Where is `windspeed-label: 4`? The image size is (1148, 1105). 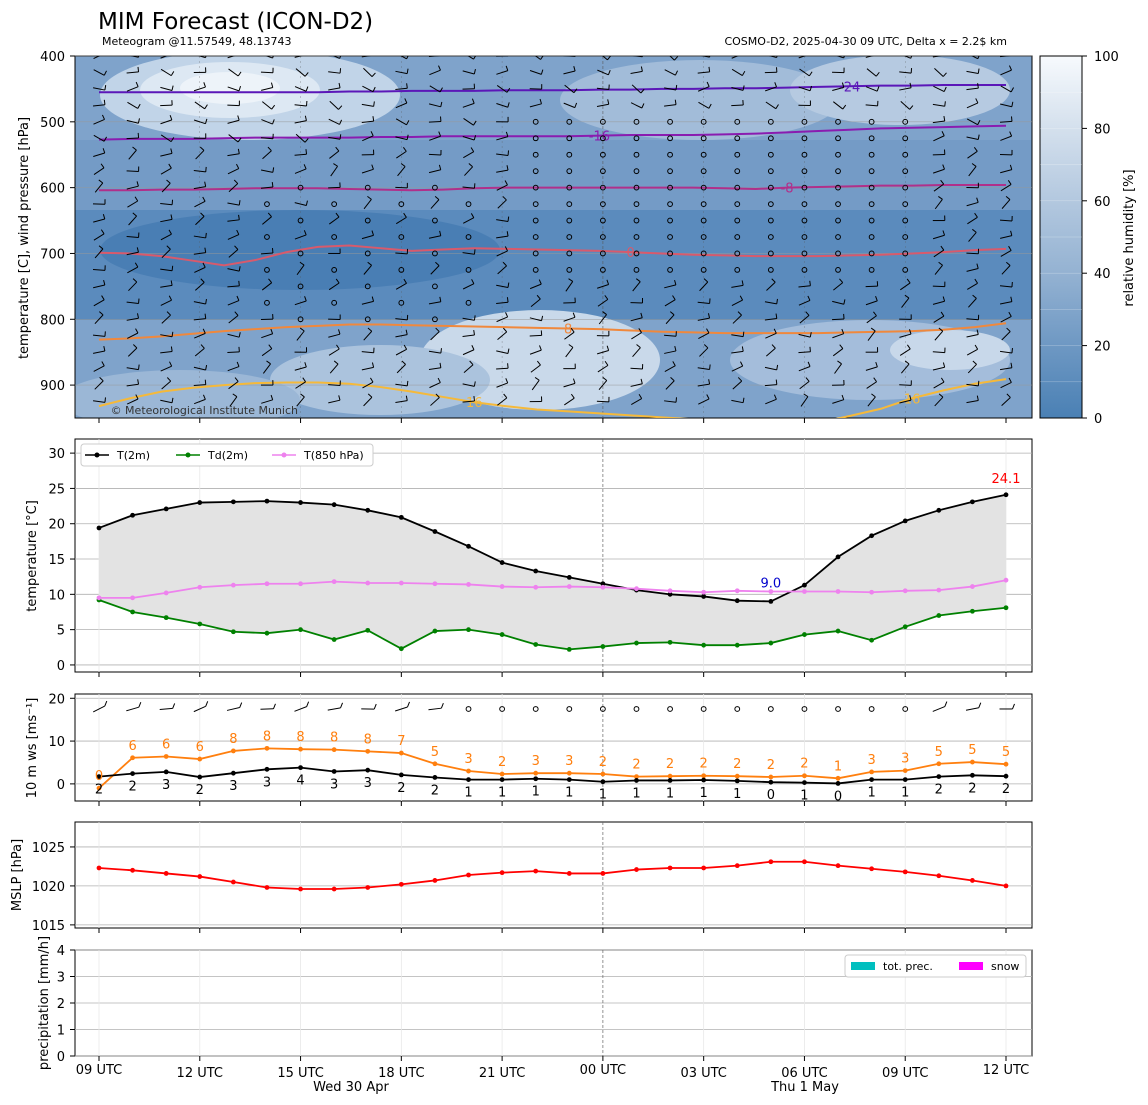
windspeed-label: 4 is located at coordinates (300, 781).